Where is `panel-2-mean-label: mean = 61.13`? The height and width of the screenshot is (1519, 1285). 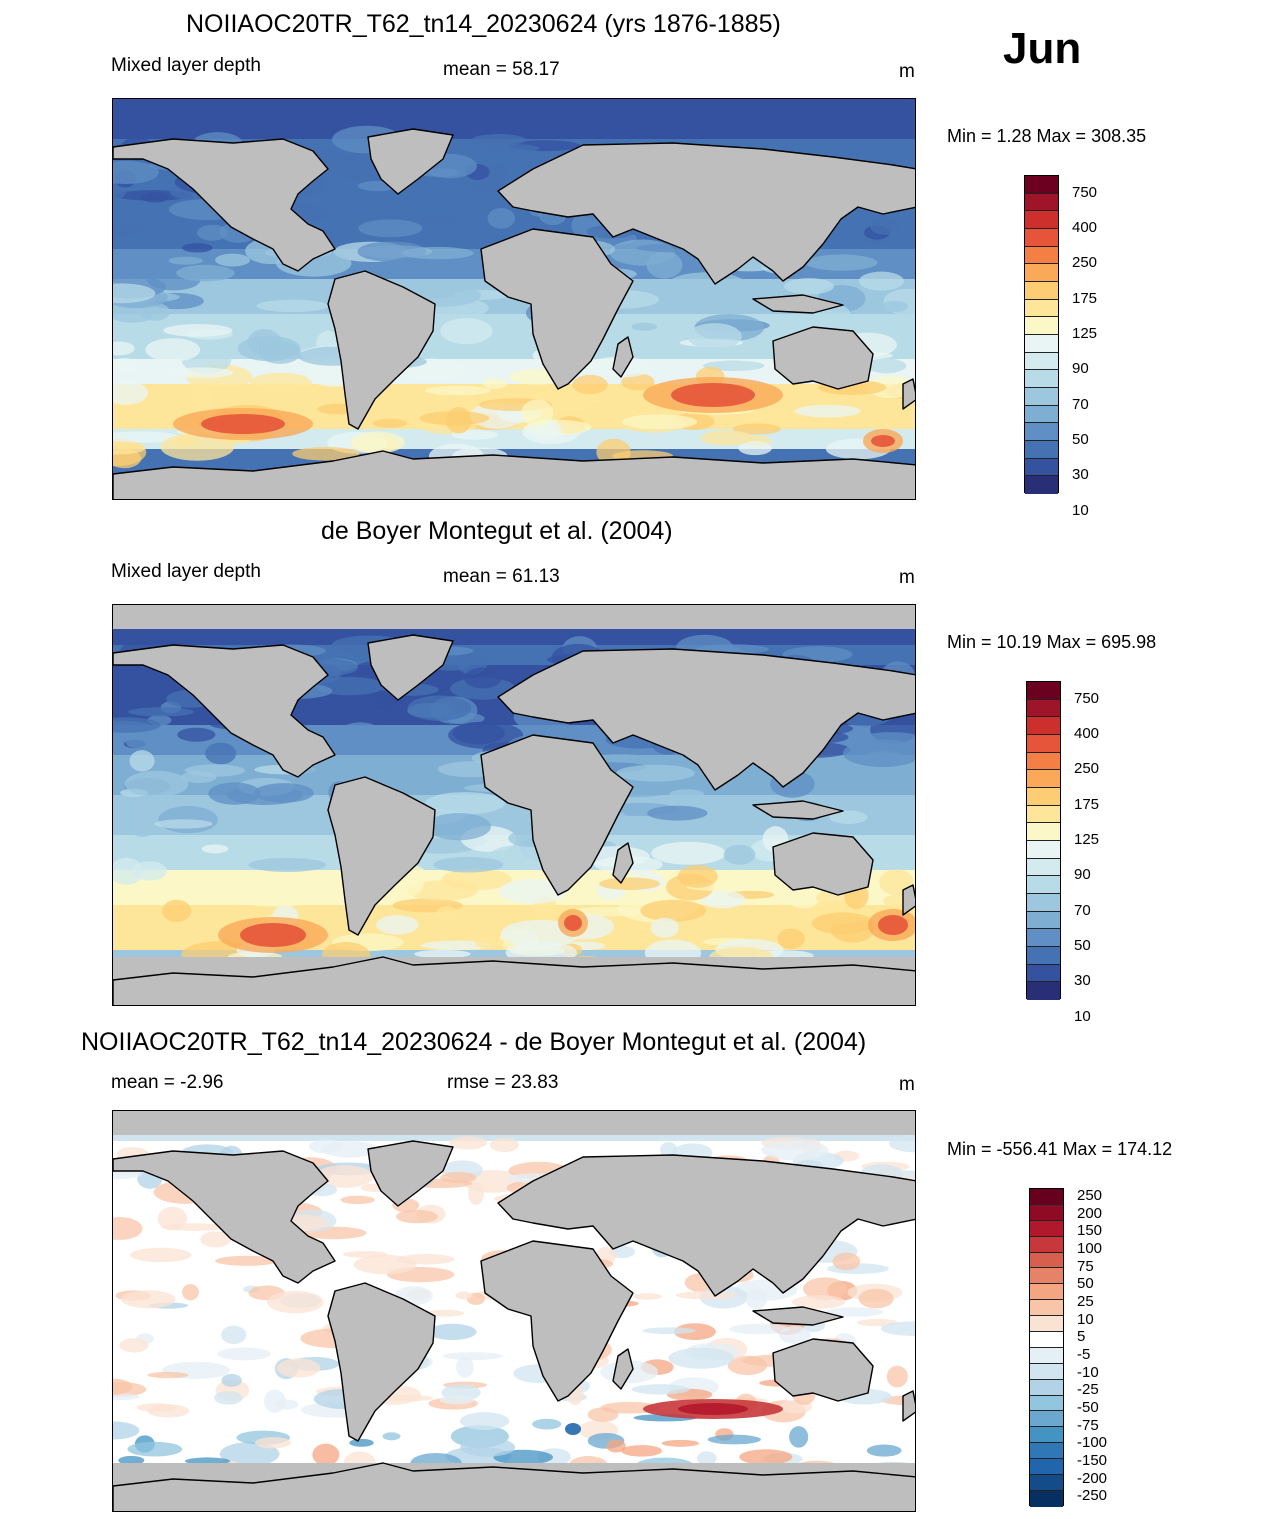 panel-2-mean-label: mean = 61.13 is located at coordinates (501, 576).